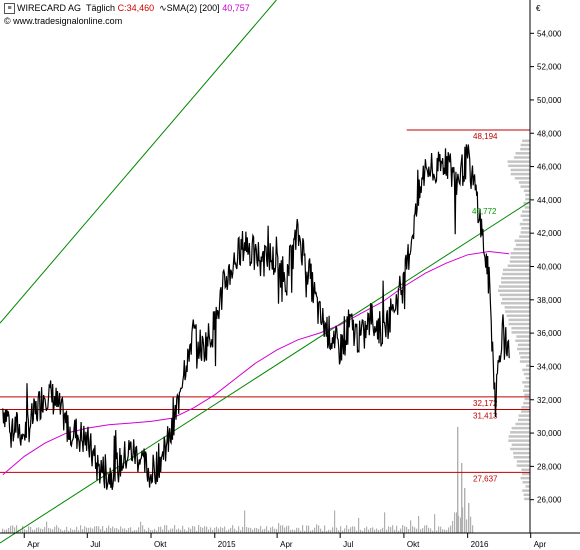 The width and height of the screenshot is (580, 550). Describe the element at coordinates (49, 8) in the screenshot. I see `symbol-name: WIRECARD AG` at that location.